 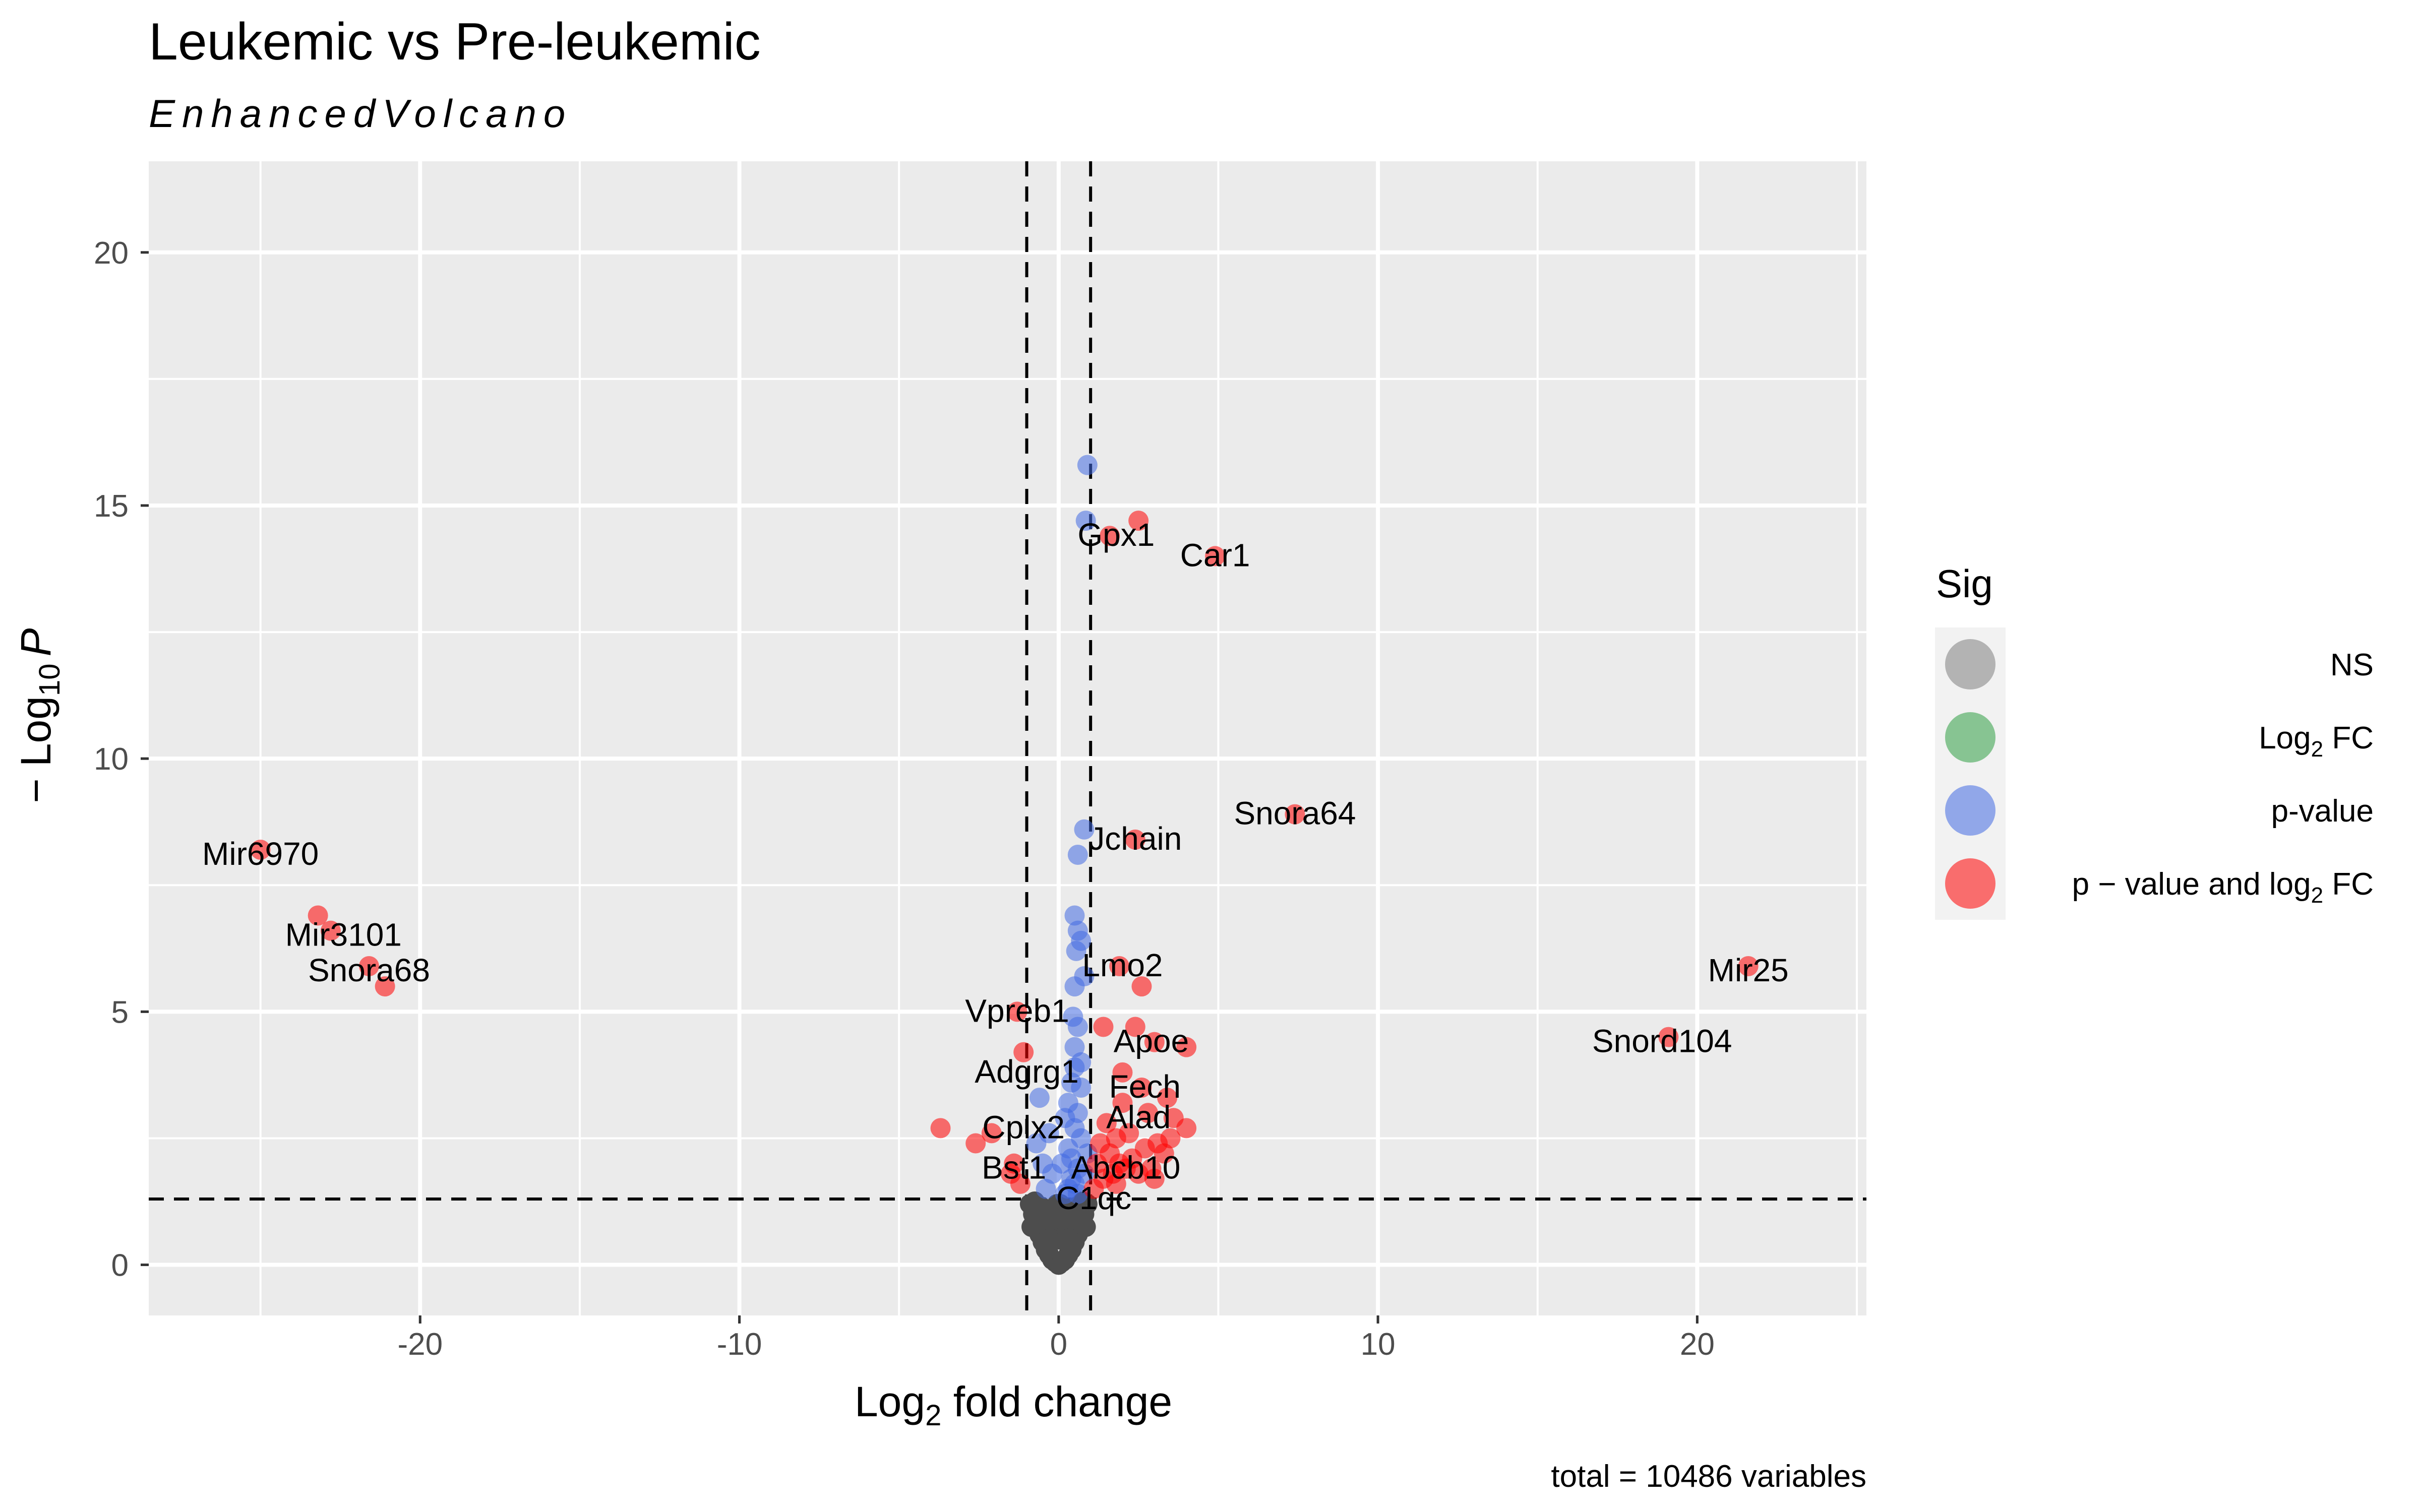 I want to click on gene-label: Jchain, so click(x=1135, y=839).